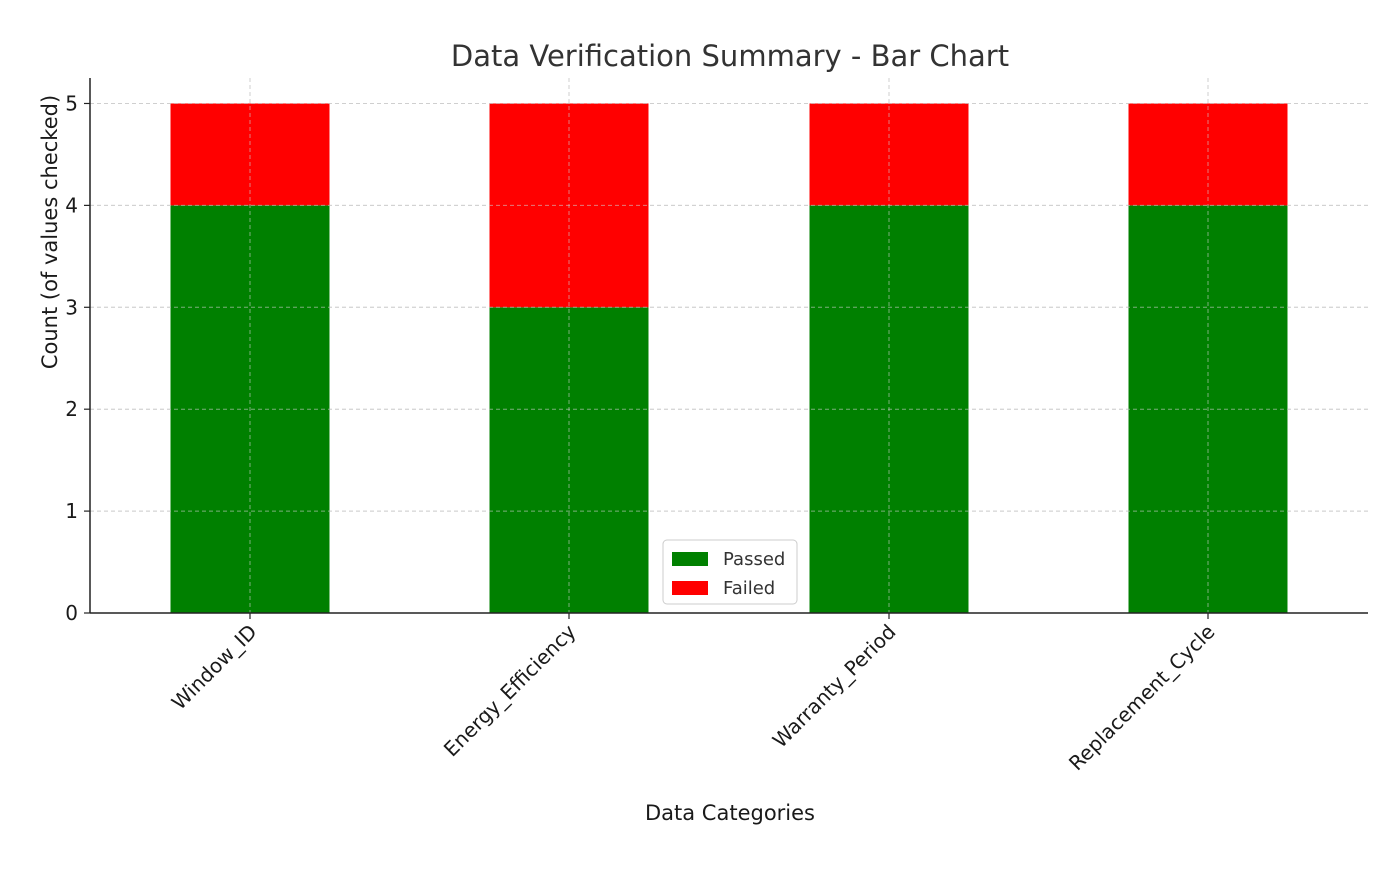 This screenshot has height=873, width=1387. I want to click on legend-swatch-failed, so click(690, 588).